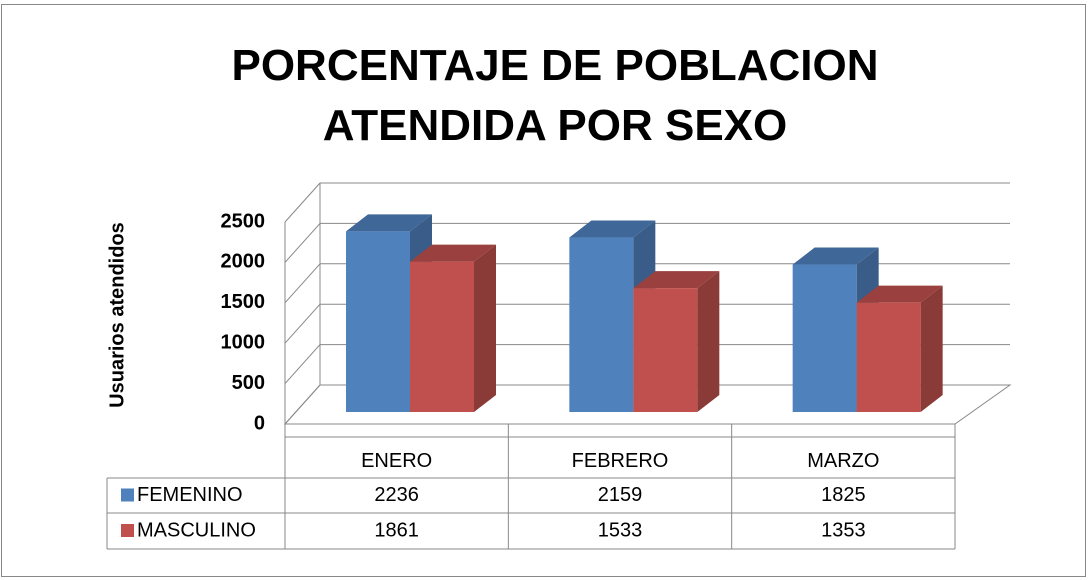 The width and height of the screenshot is (1090, 580). Describe the element at coordinates (243, 221) in the screenshot. I see `y-tick-label: 2500` at that location.